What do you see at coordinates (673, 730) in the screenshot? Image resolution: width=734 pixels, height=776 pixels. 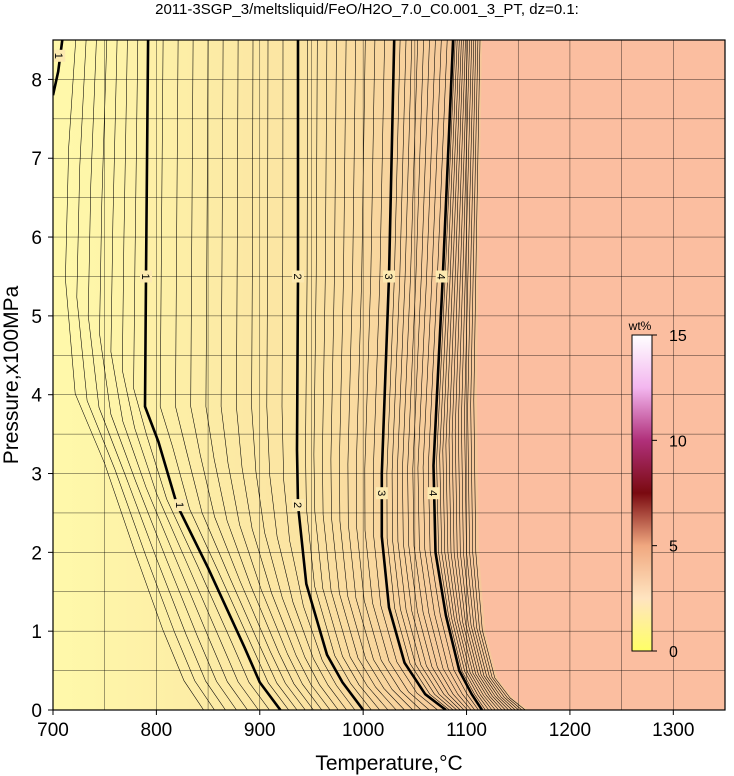 I see `x-tick-label: 1300` at bounding box center [673, 730].